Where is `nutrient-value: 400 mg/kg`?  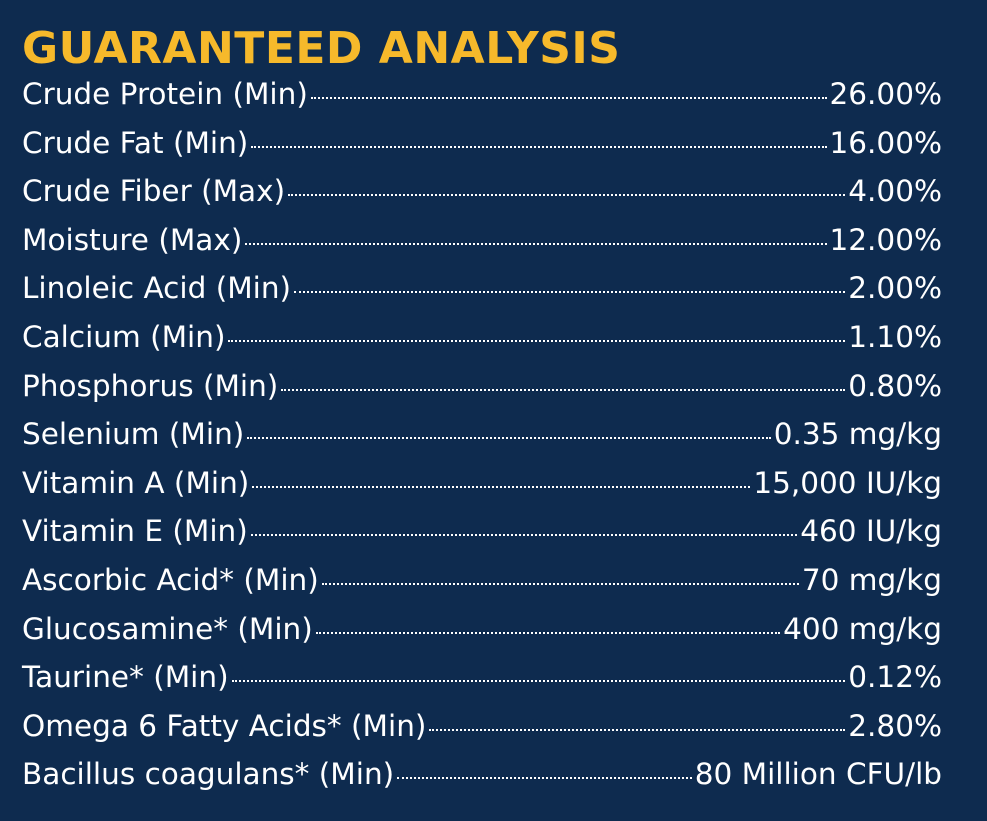 nutrient-value: 400 mg/kg is located at coordinates (862, 628).